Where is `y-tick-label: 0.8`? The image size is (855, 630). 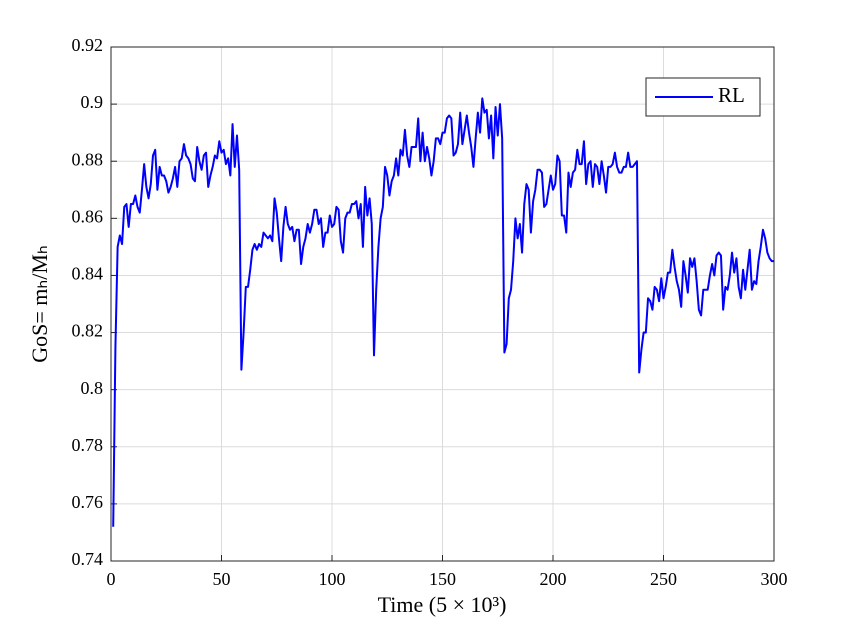
y-tick-label: 0.8 is located at coordinates (92, 388).